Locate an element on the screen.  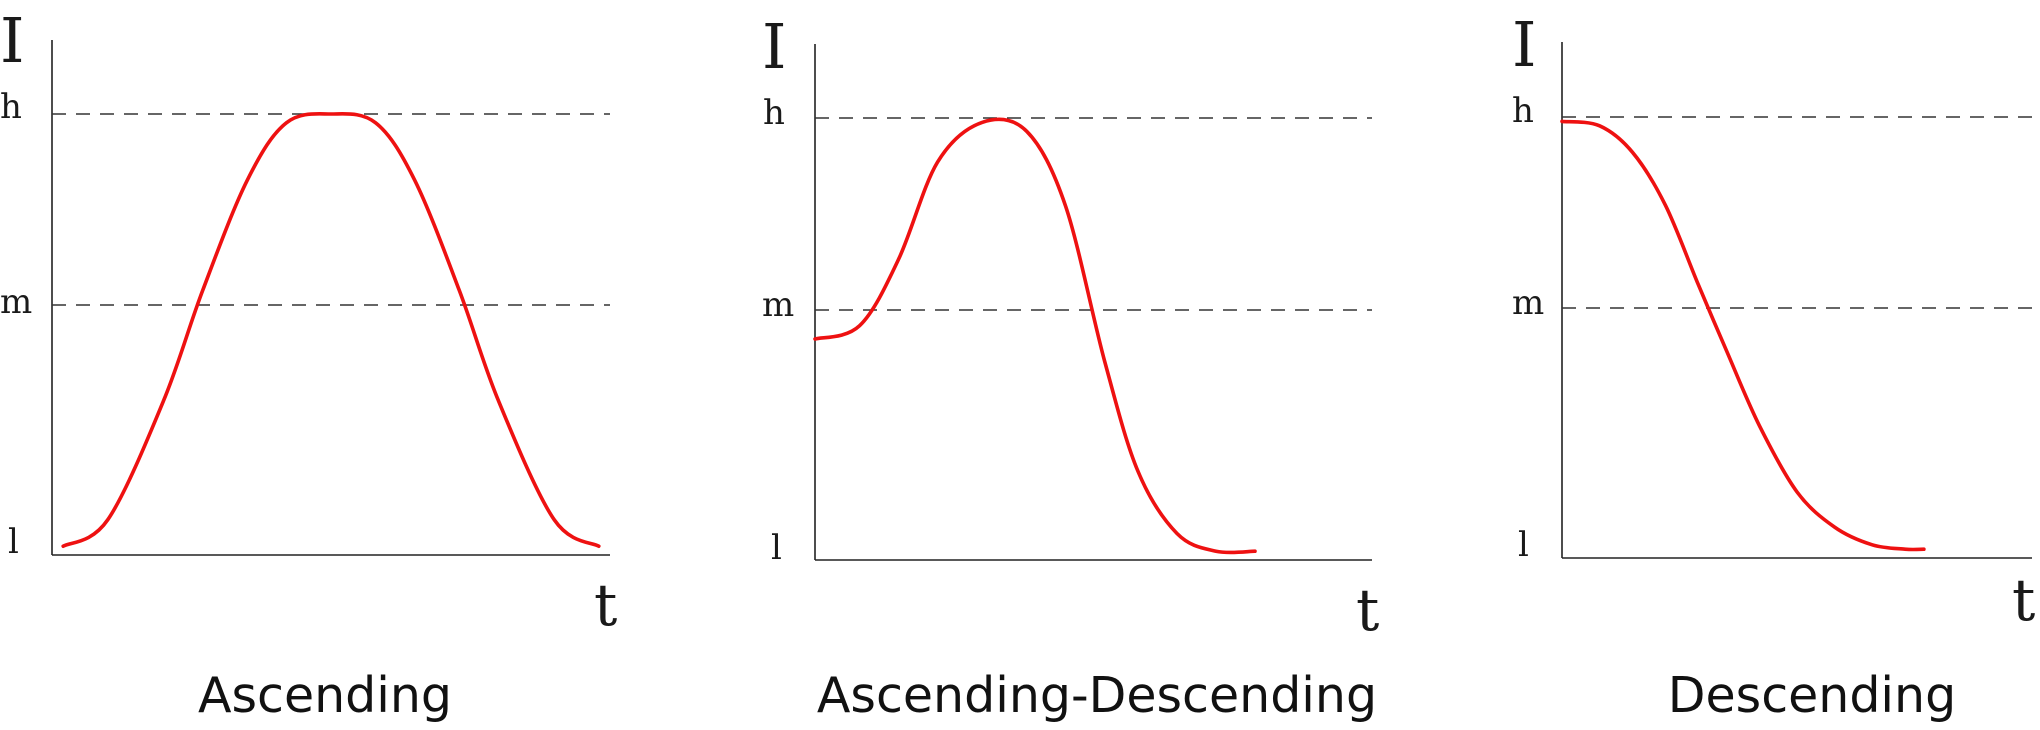
chart-title: Ascending-Descending is located at coordinates (1097, 695).